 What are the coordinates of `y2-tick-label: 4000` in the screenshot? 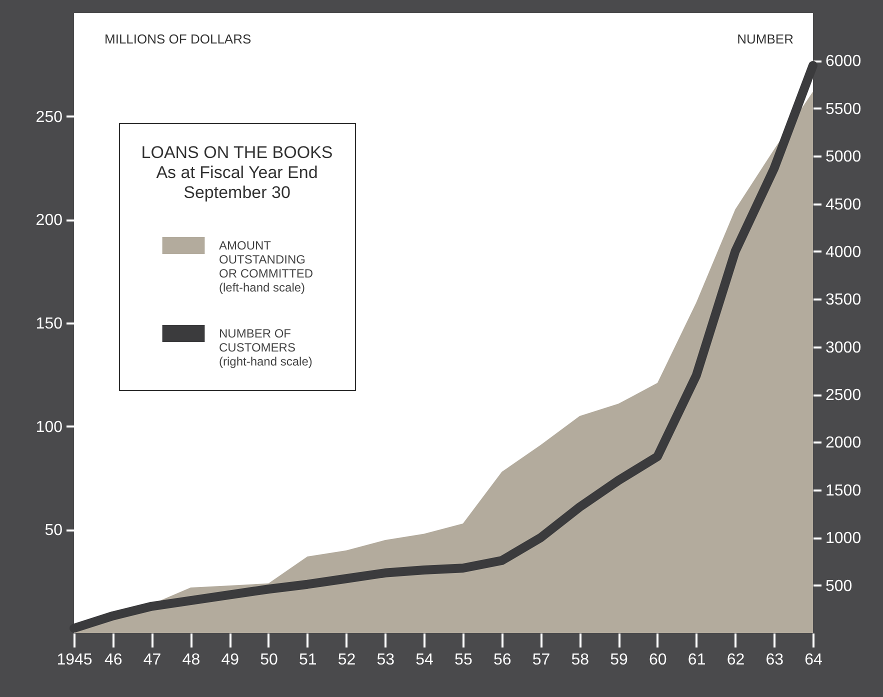 It's located at (844, 252).